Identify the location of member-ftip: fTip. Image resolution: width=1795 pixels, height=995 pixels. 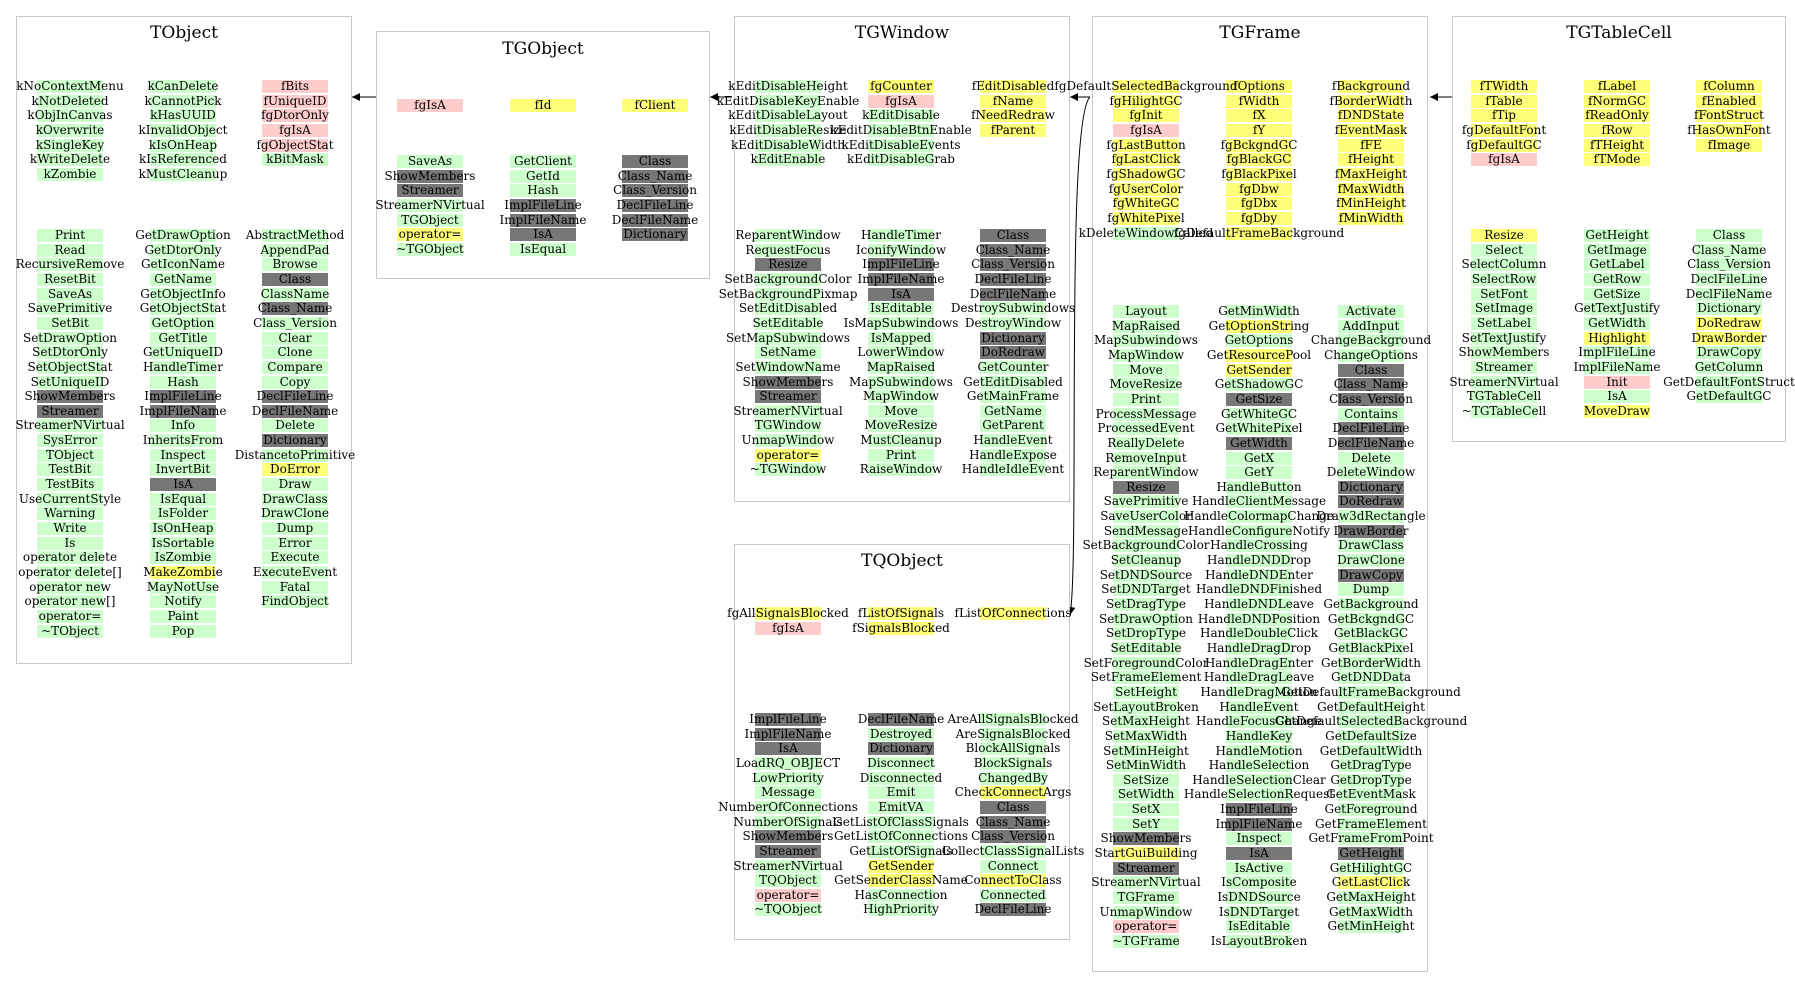
(1504, 116).